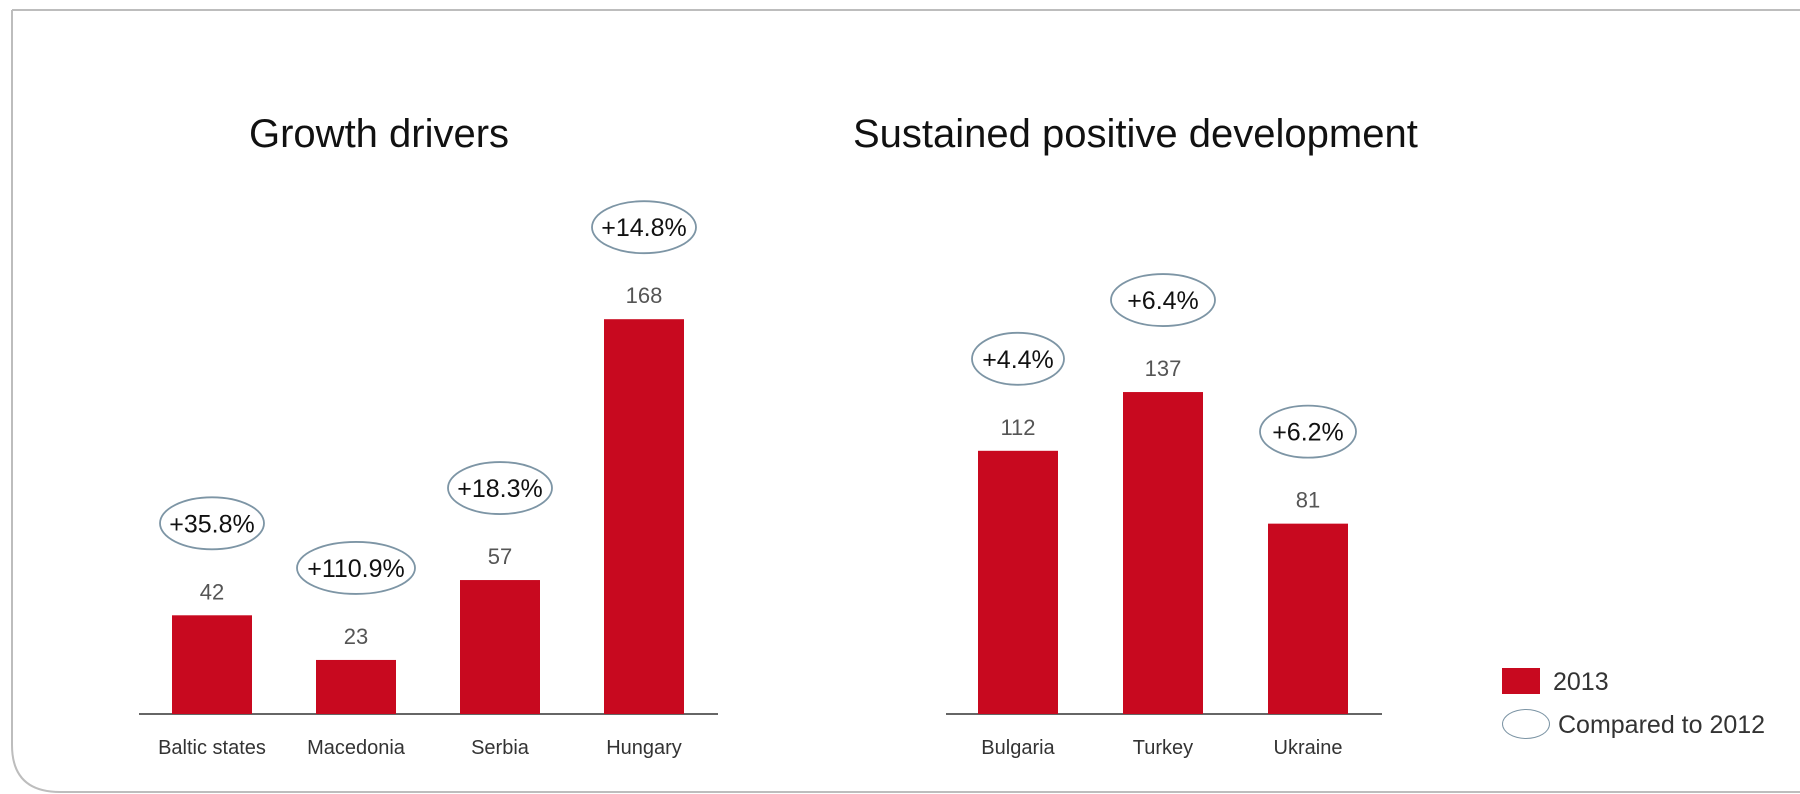 The width and height of the screenshot is (1800, 794). What do you see at coordinates (1135, 134) in the screenshot?
I see `chart-title-sustained-development: Sustained positive development` at bounding box center [1135, 134].